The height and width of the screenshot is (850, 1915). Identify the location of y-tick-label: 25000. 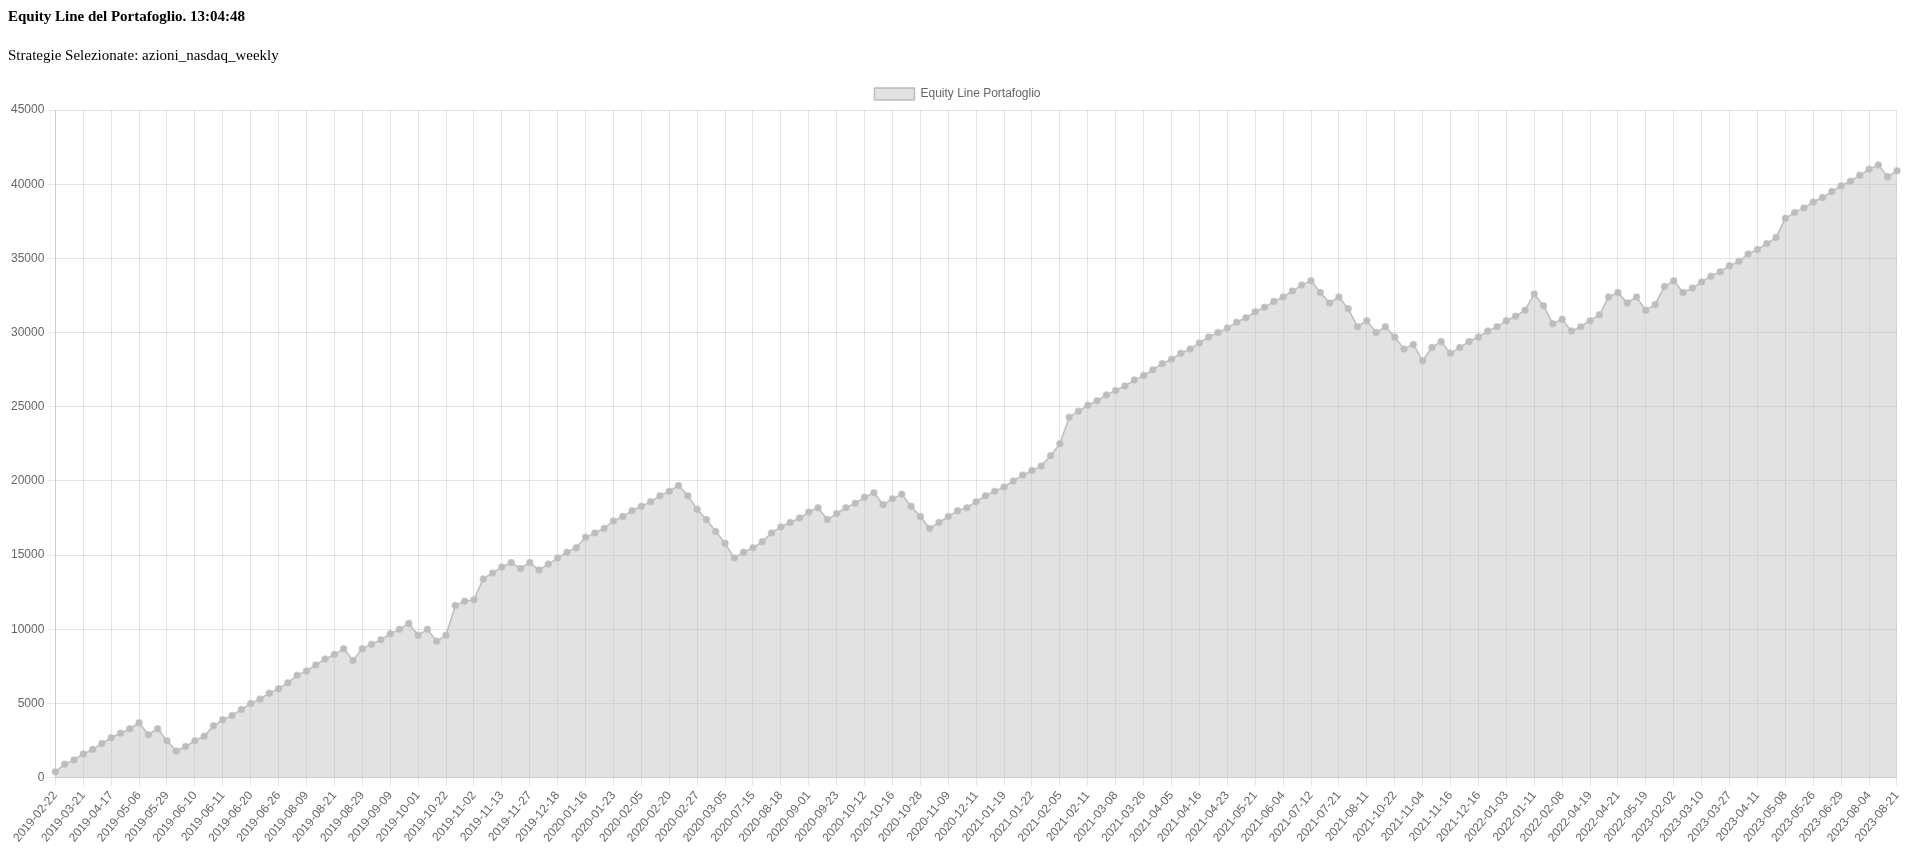
(27, 406).